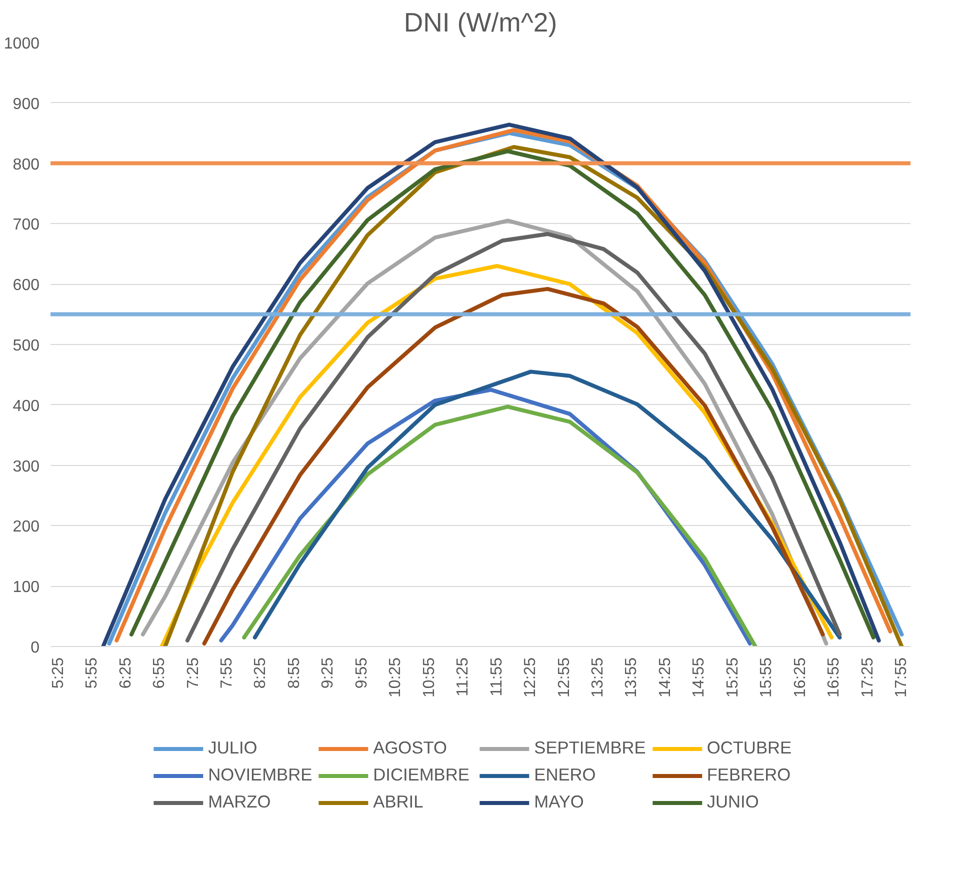 This screenshot has height=872, width=955. I want to click on y-tick-label: 400, so click(26, 406).